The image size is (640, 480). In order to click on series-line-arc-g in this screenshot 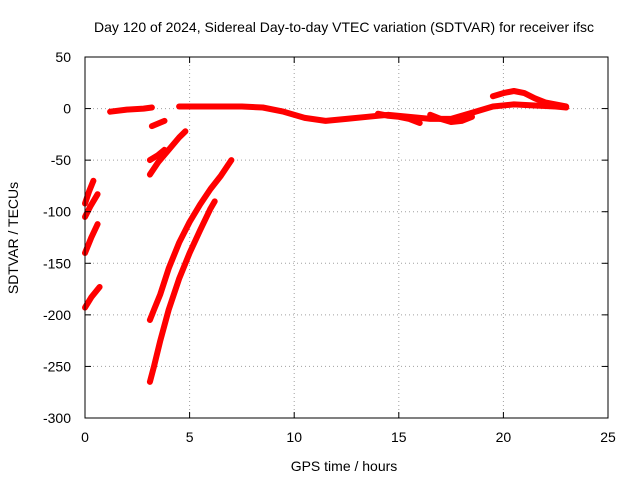, I will do `click(157, 155)`.